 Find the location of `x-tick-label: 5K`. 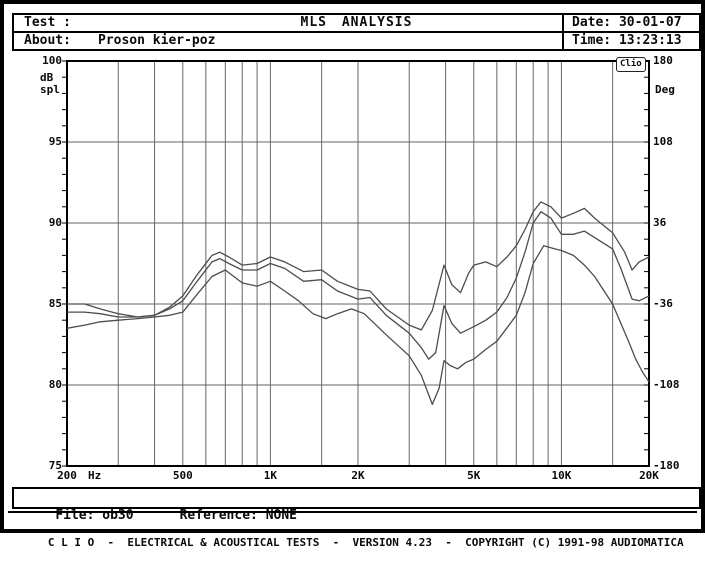

x-tick-label: 5K is located at coordinates (474, 475).